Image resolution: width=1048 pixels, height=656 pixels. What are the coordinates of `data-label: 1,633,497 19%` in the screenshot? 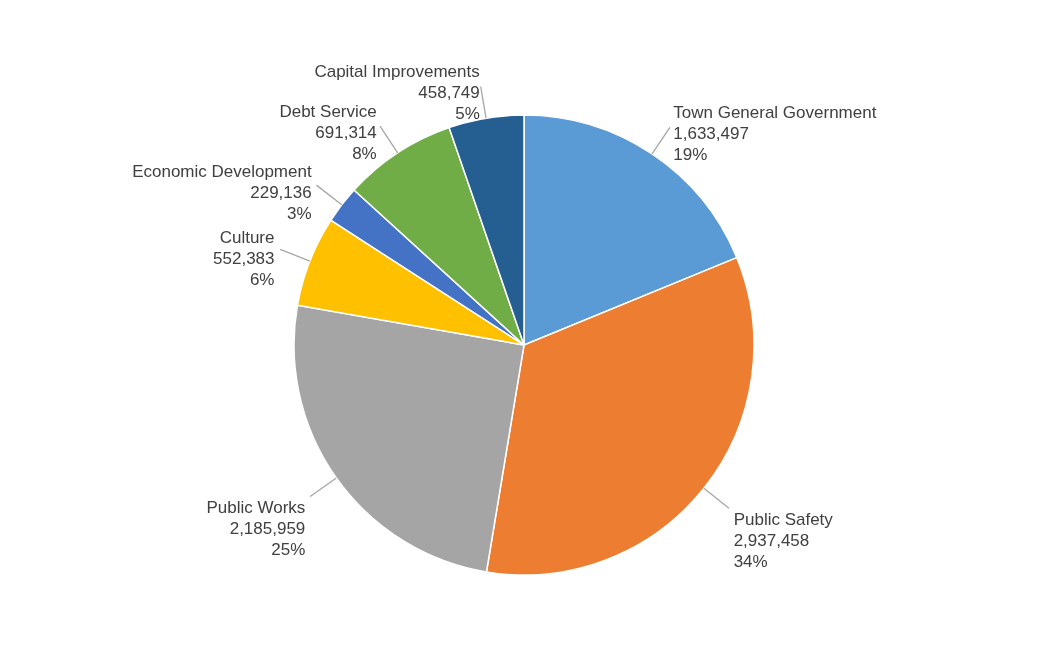 It's located at (711, 144).